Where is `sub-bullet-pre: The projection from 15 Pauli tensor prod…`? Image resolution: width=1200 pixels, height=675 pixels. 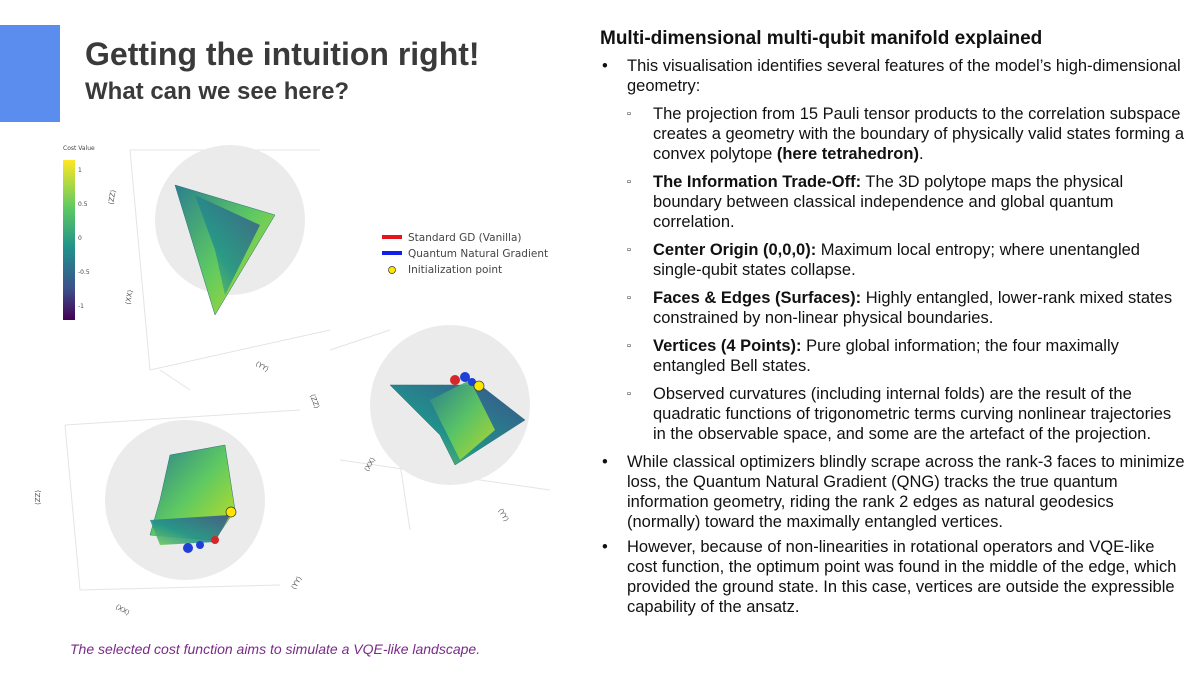 sub-bullet-pre: The projection from 15 Pauli tensor prod… is located at coordinates (919, 134).